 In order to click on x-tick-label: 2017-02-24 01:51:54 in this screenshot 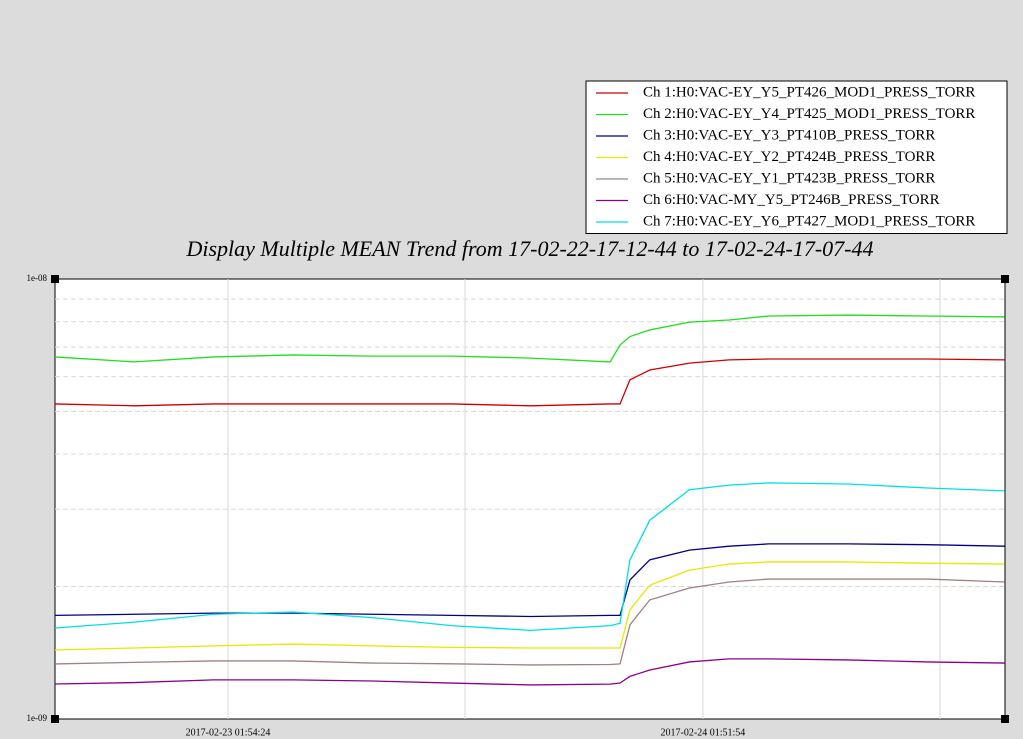, I will do `click(703, 732)`.